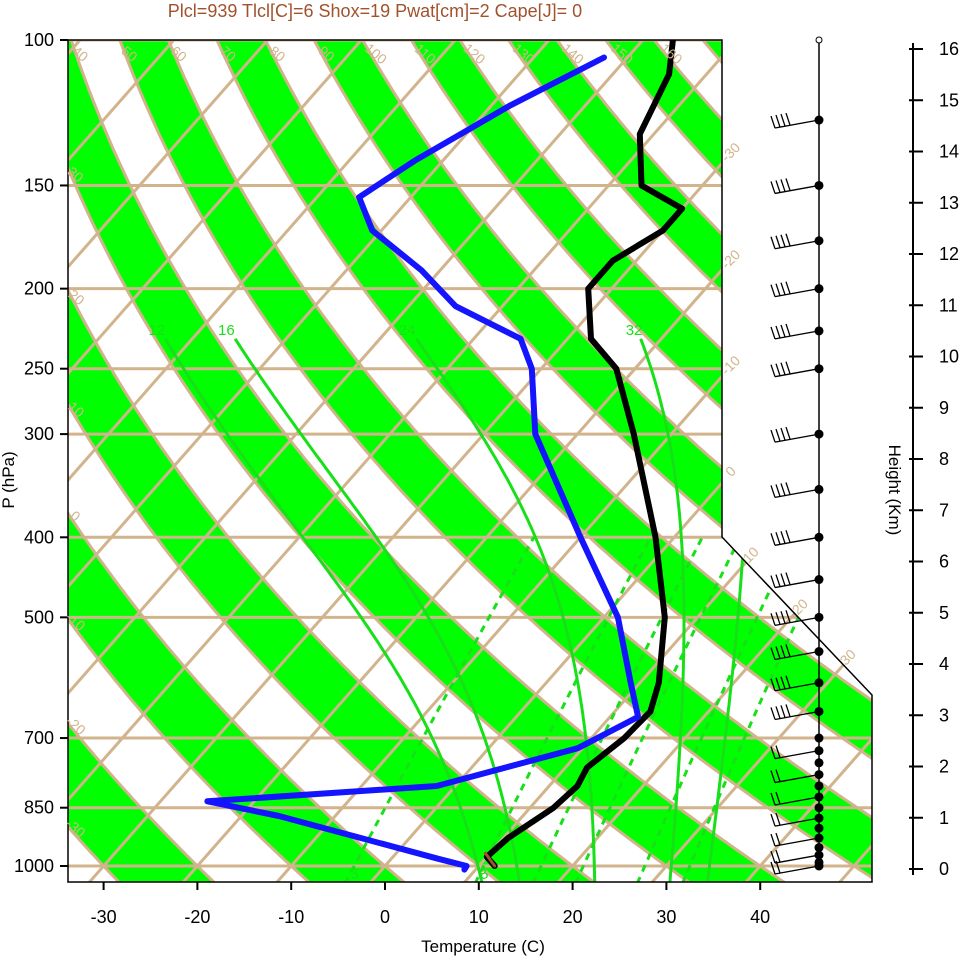 The width and height of the screenshot is (961, 957). What do you see at coordinates (9, 479) in the screenshot?
I see `y-axis-title: P (hPa)` at bounding box center [9, 479].